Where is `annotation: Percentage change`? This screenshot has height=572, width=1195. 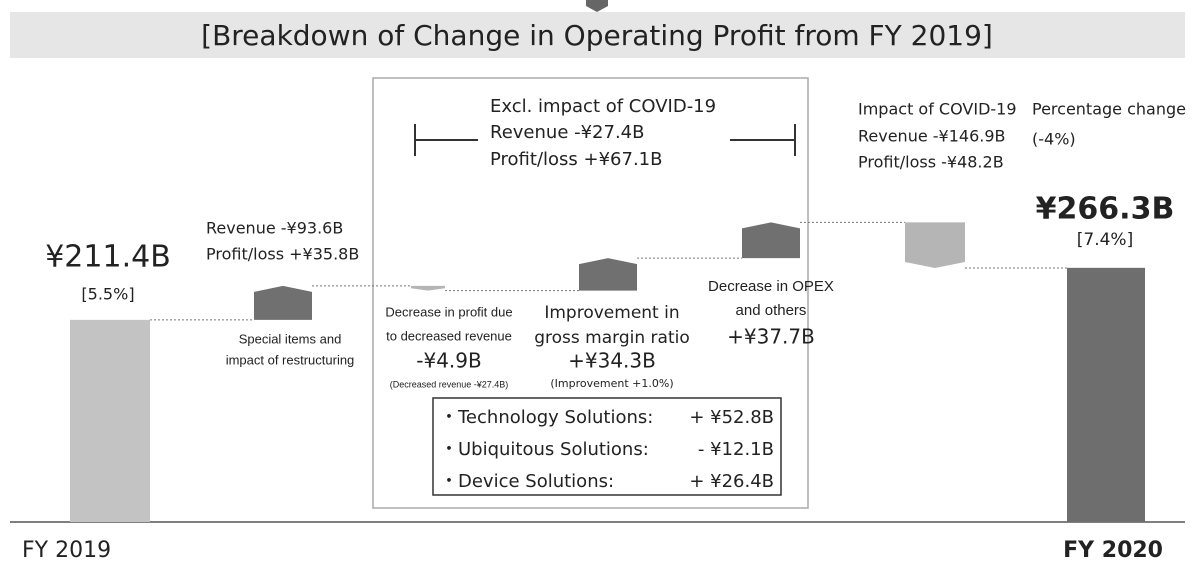 annotation: Percentage change is located at coordinates (1109, 109).